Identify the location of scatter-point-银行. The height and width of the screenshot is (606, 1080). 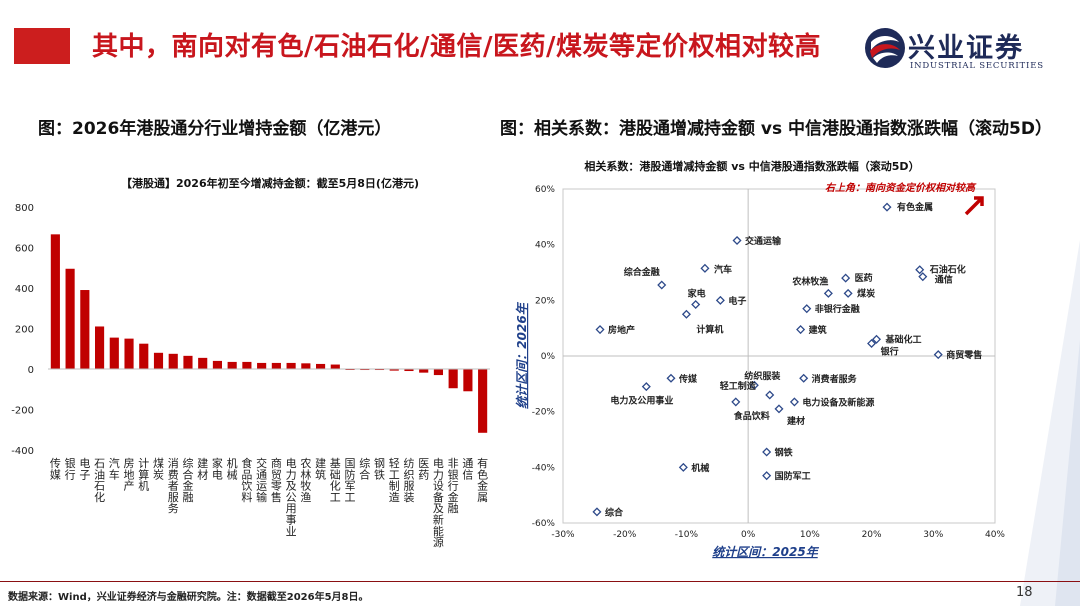
(872, 343).